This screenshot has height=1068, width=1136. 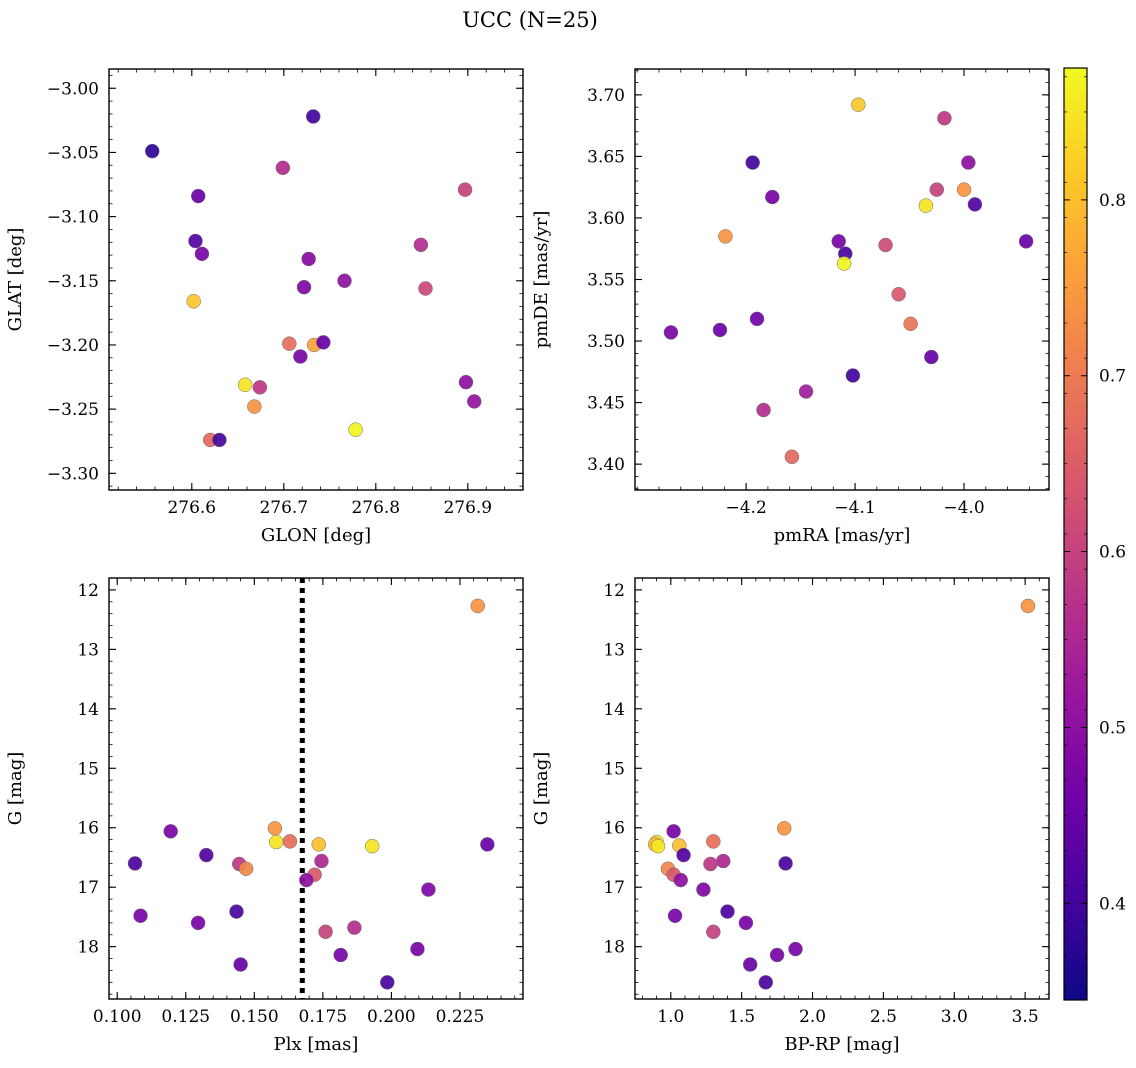 I want to click on x-tick-label: 1.0, so click(x=670, y=1017).